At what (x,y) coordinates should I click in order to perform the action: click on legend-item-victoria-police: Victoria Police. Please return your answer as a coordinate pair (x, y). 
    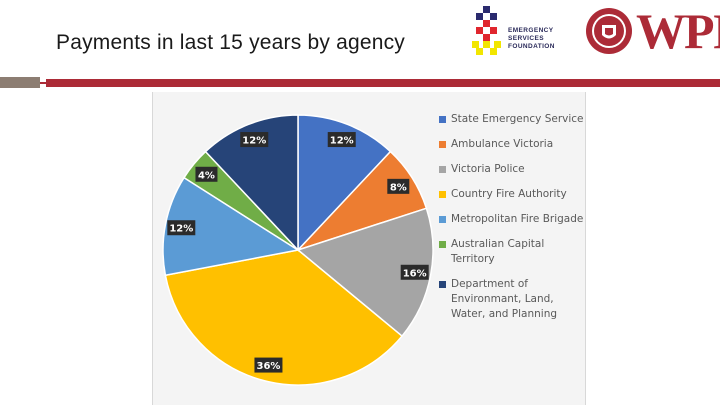
    Looking at the image, I should click on (512, 169).